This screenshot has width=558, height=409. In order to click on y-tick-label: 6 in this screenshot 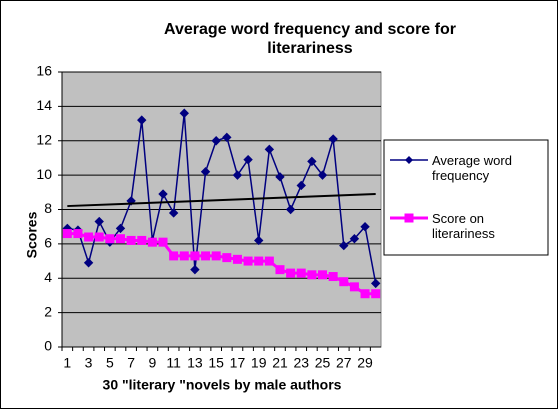, I will do `click(48, 243)`.